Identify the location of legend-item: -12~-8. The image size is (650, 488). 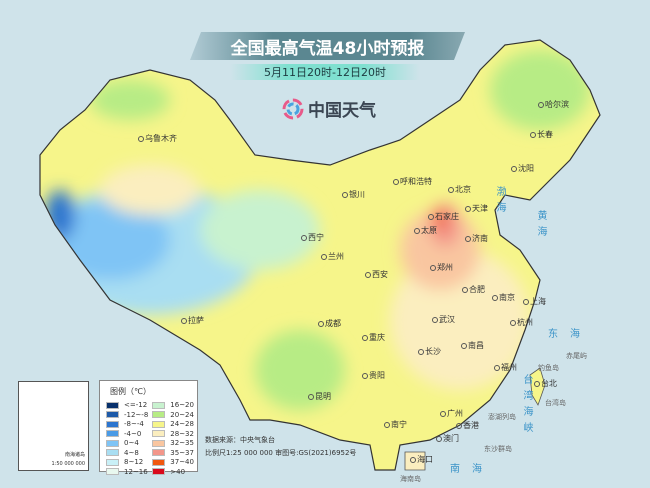
(127, 415).